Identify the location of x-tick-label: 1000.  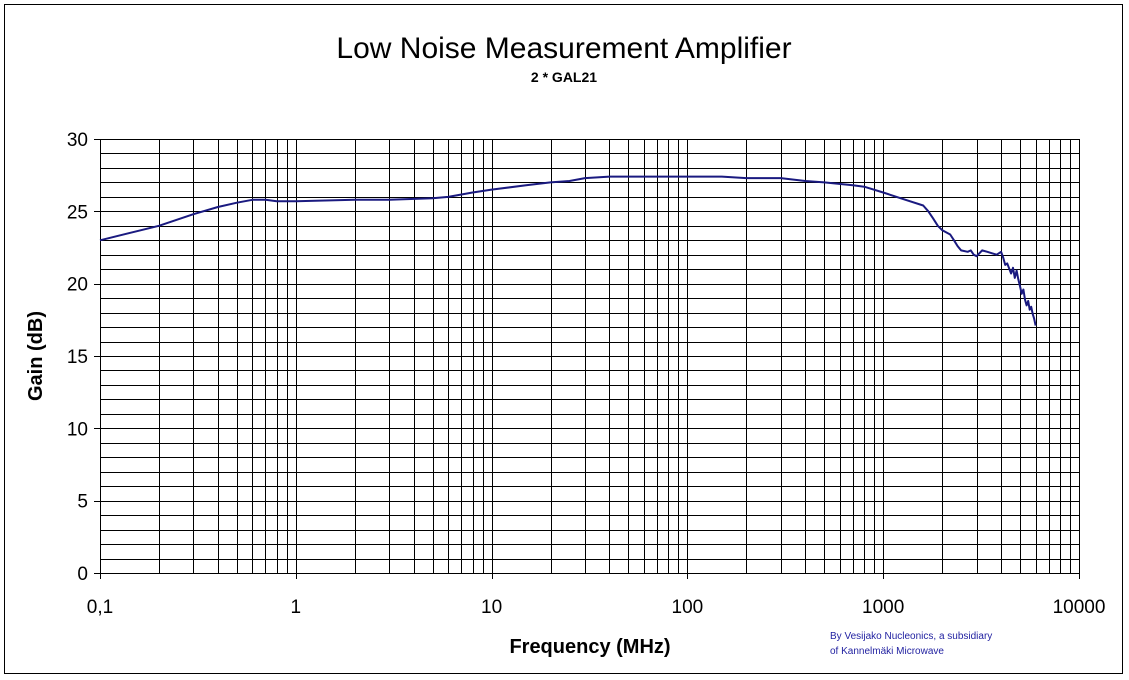
(883, 607).